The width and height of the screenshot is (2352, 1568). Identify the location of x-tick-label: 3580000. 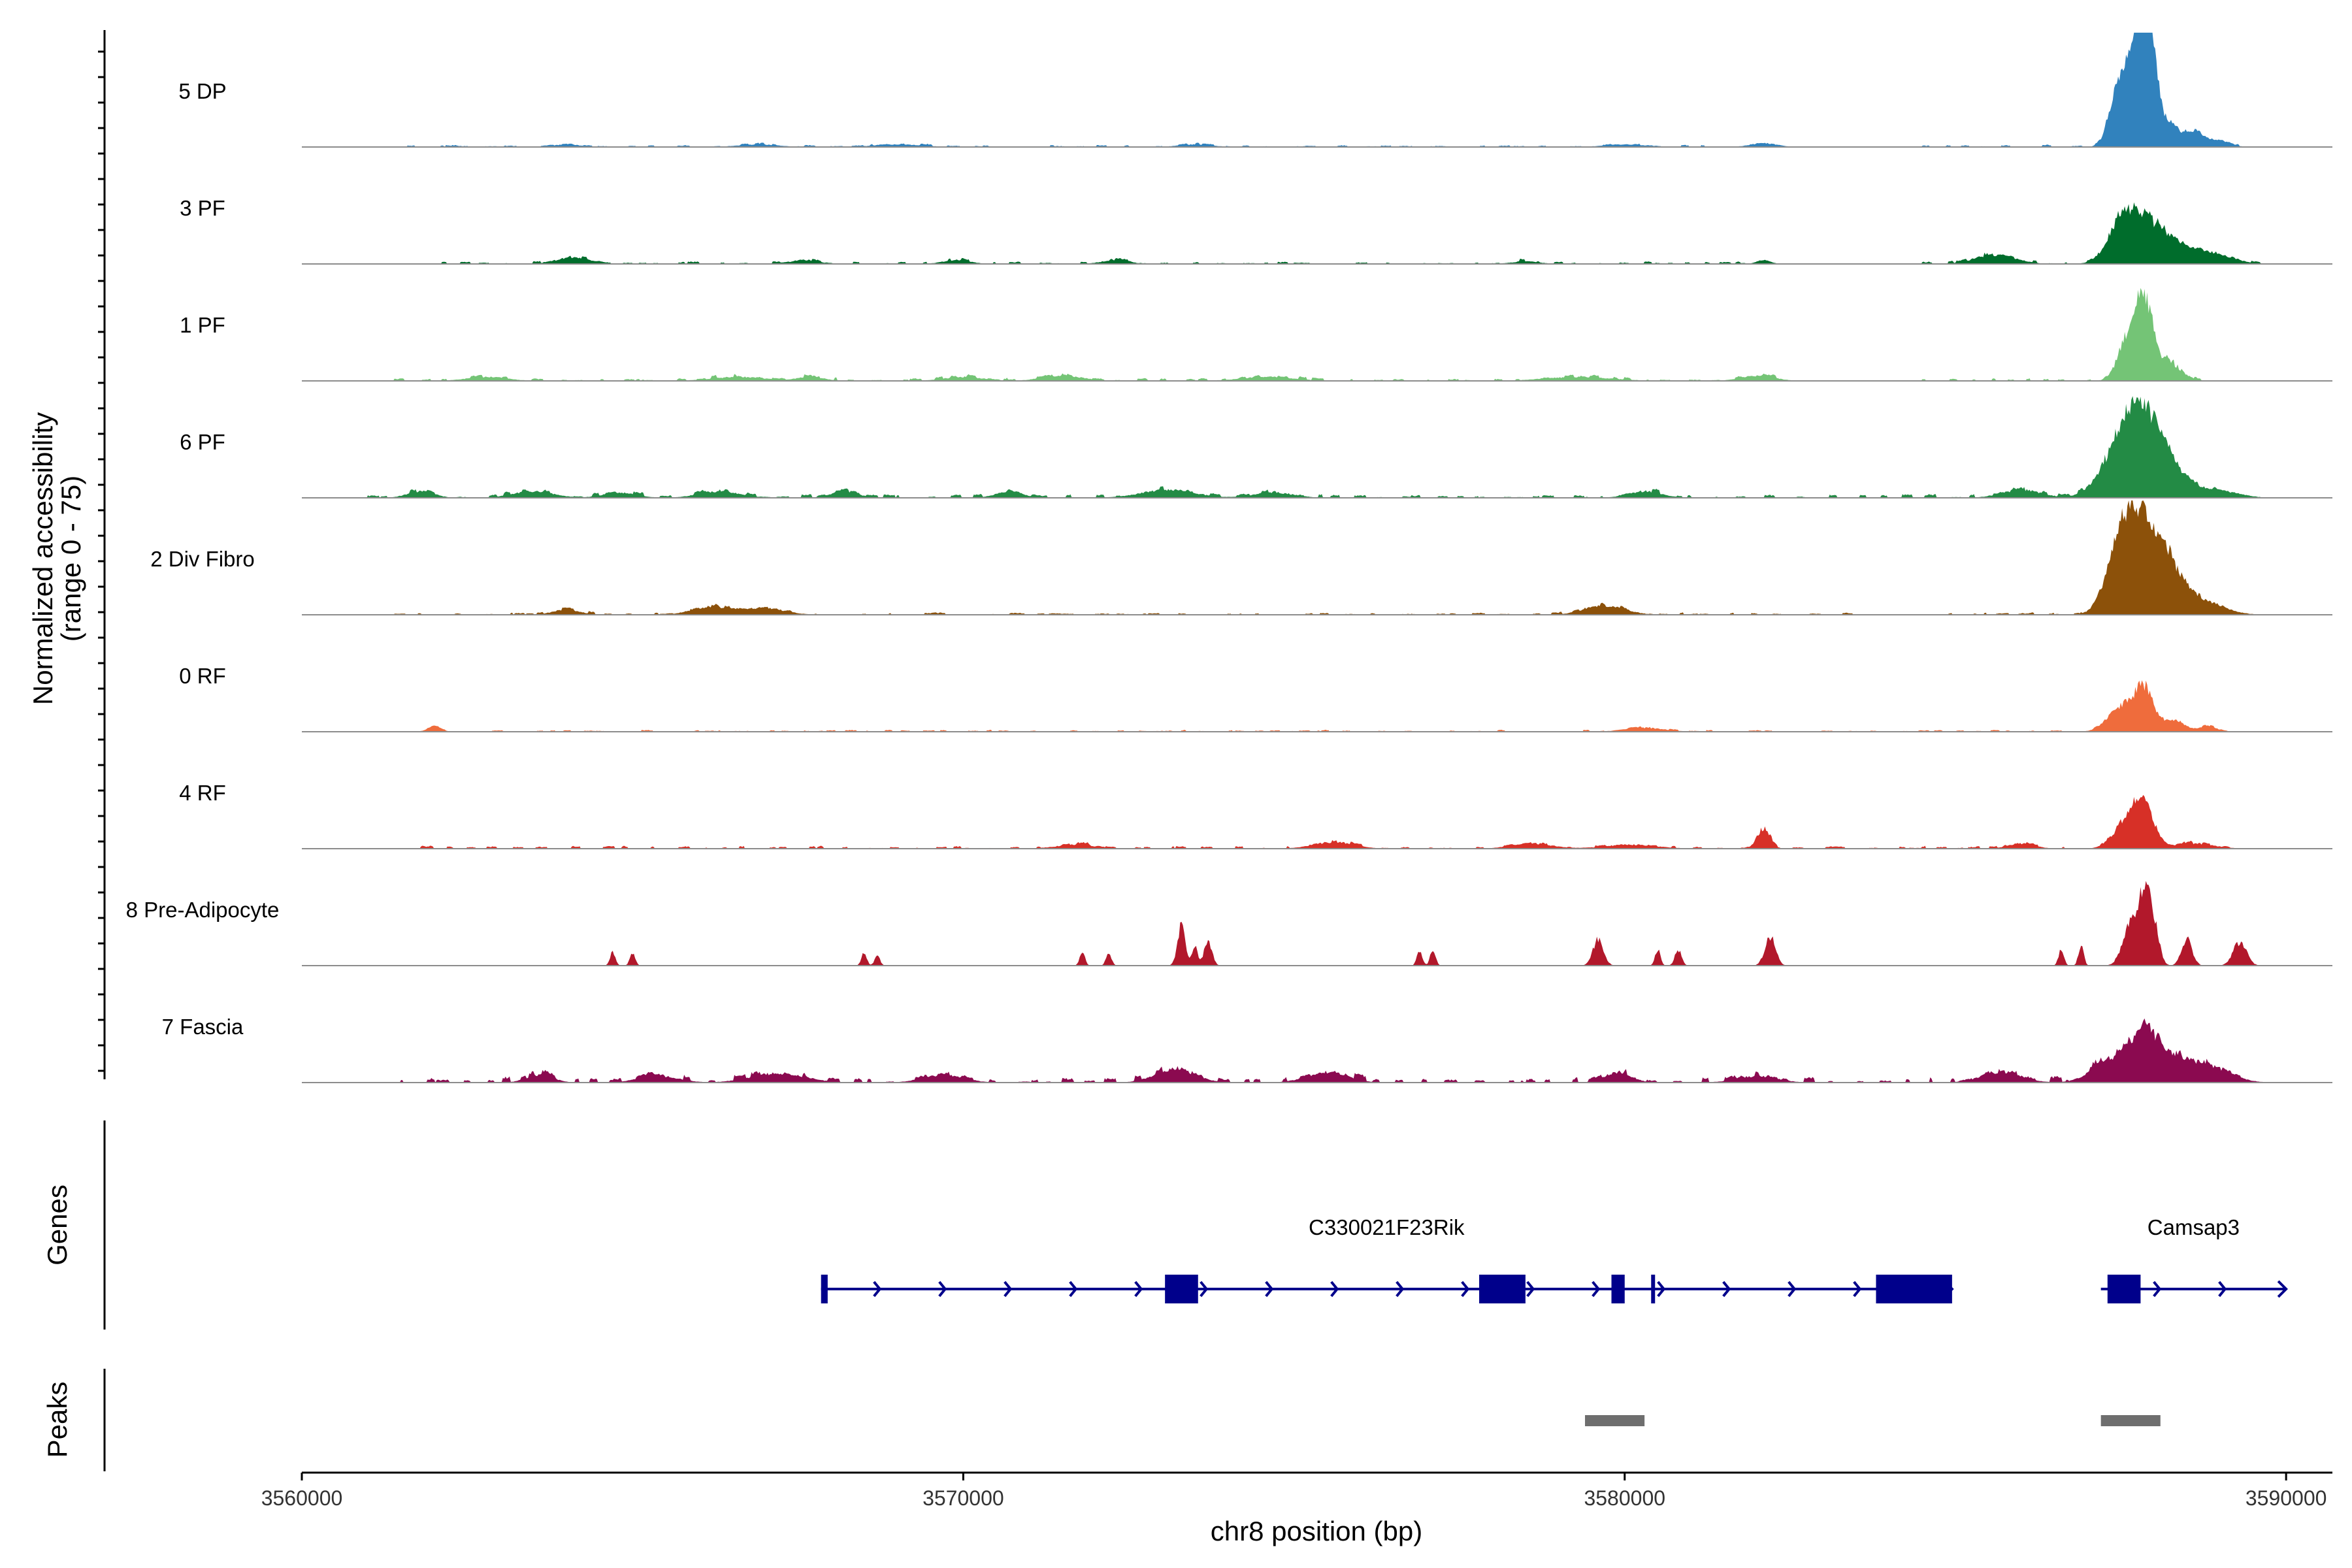
(1624, 1498).